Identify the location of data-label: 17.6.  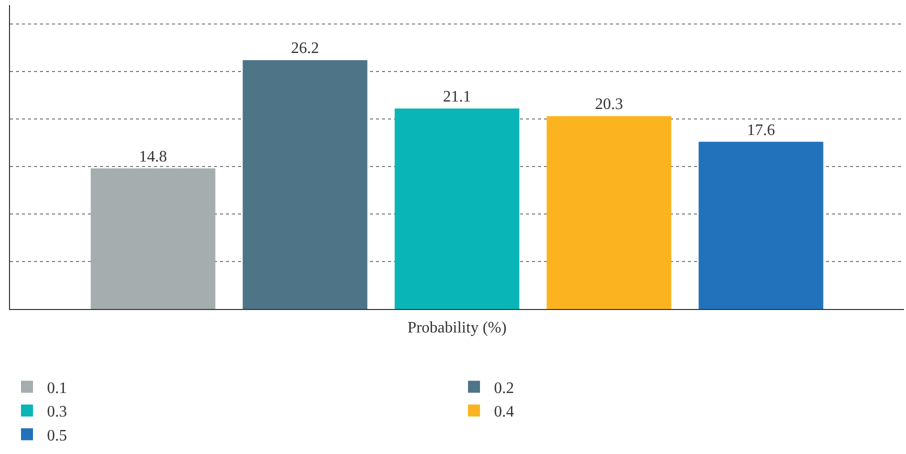
(760, 130).